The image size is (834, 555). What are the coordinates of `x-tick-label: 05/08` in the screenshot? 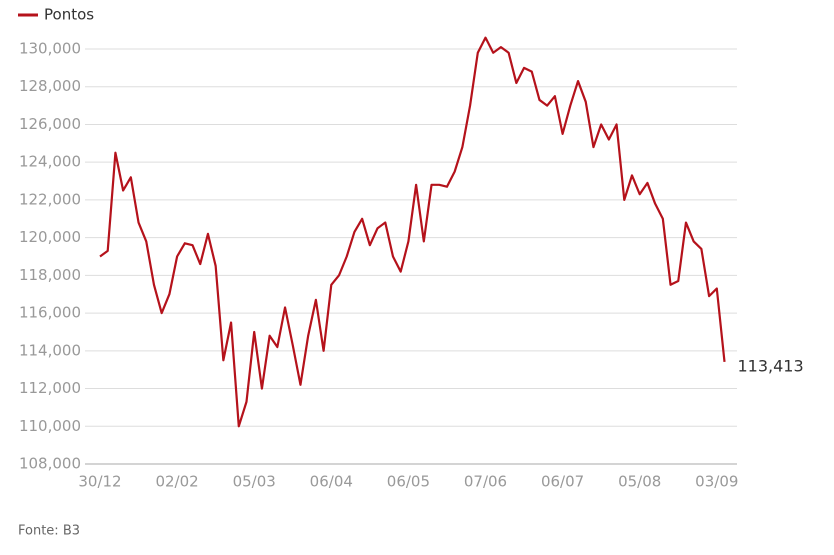 It's located at (639, 482).